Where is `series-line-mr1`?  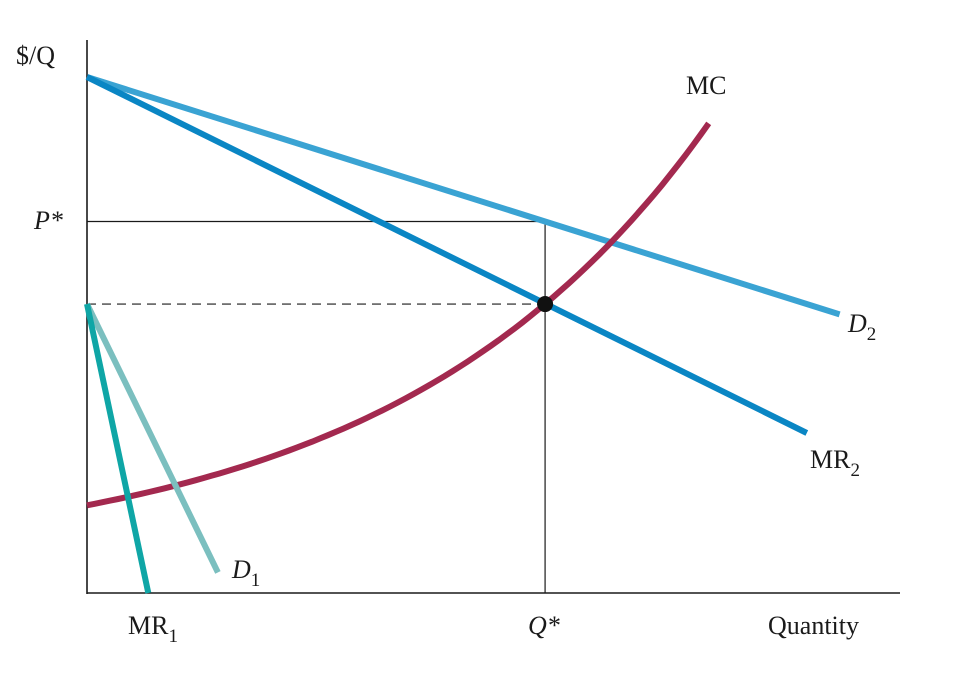
series-line-mr1 is located at coordinates (118, 448).